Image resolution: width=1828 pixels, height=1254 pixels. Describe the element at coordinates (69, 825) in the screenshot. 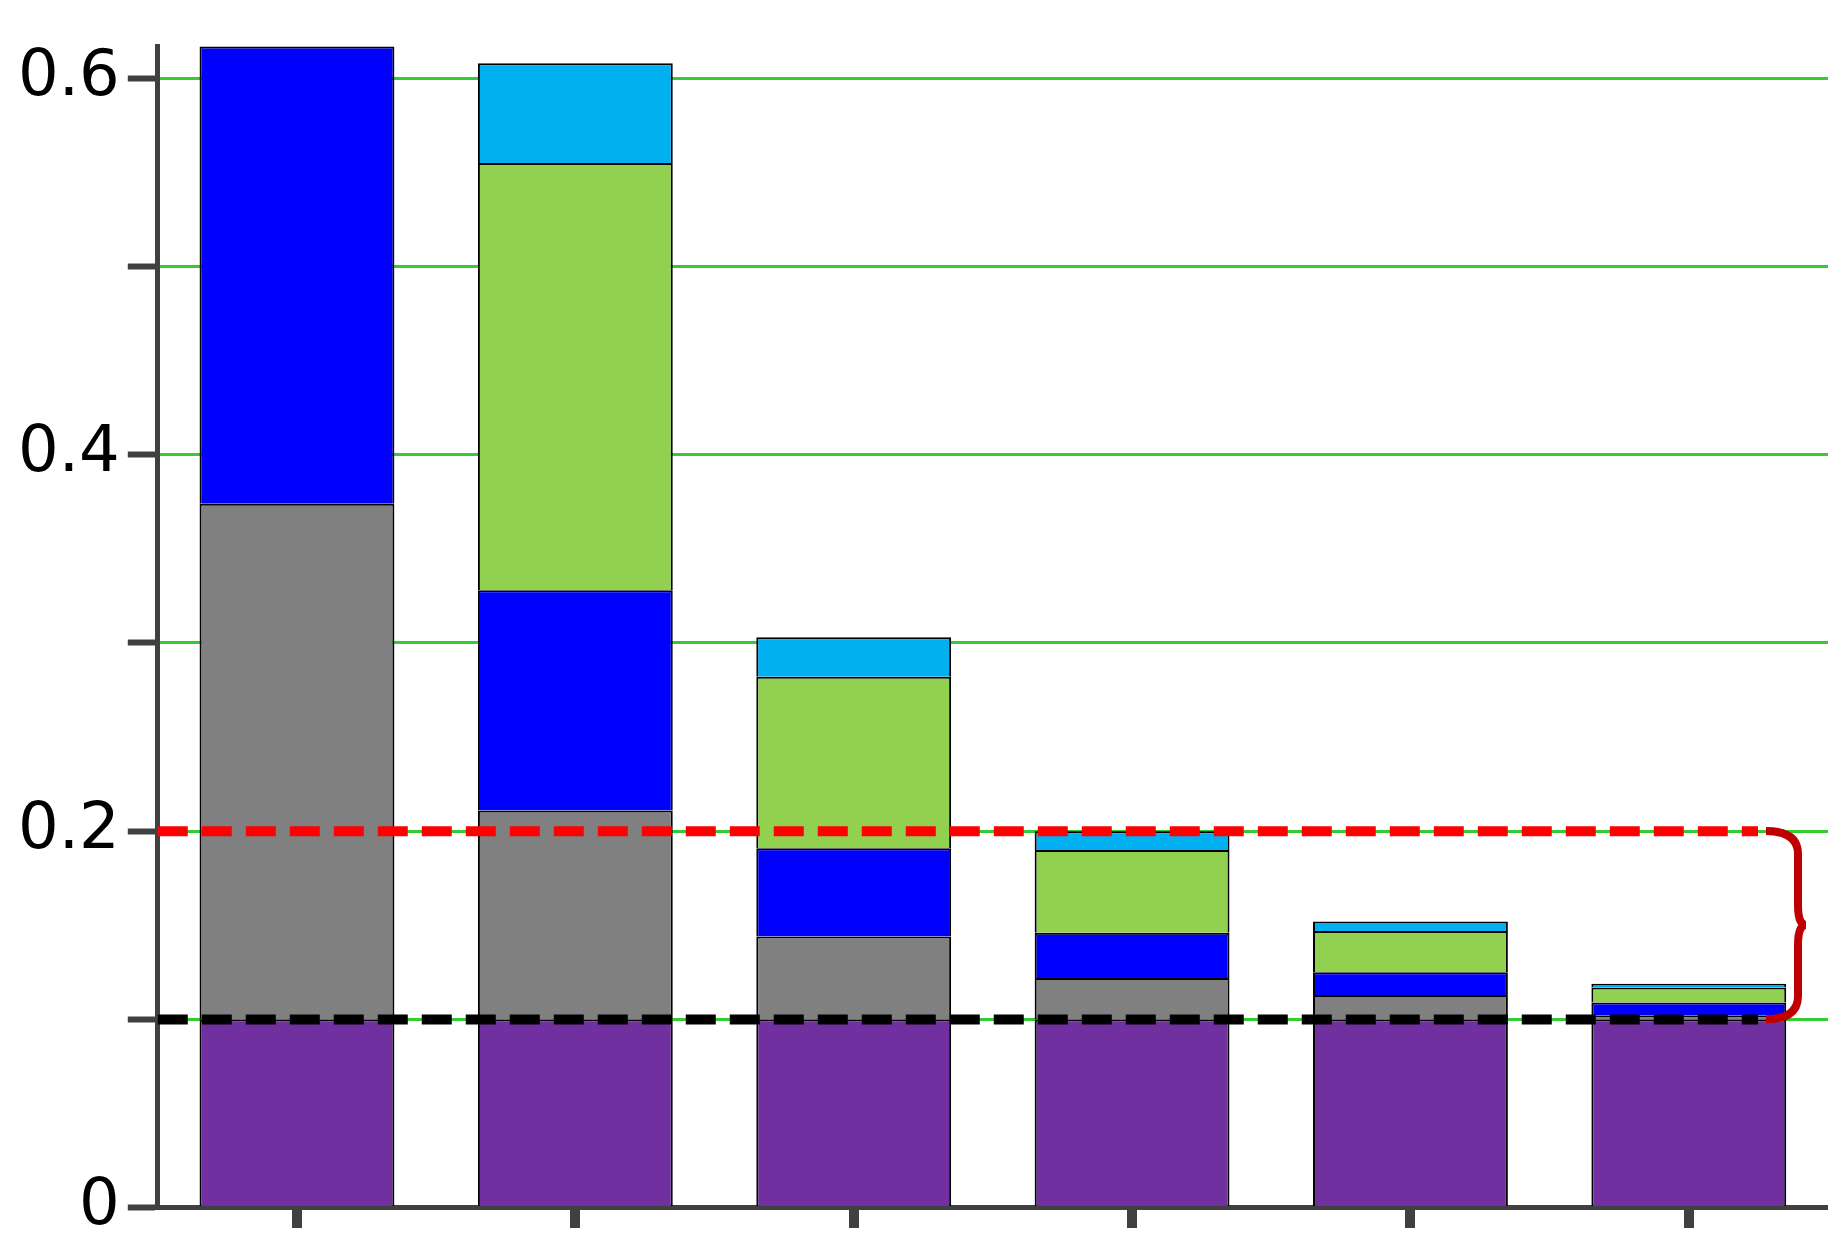

I see `y-tick-label: 0.2` at that location.